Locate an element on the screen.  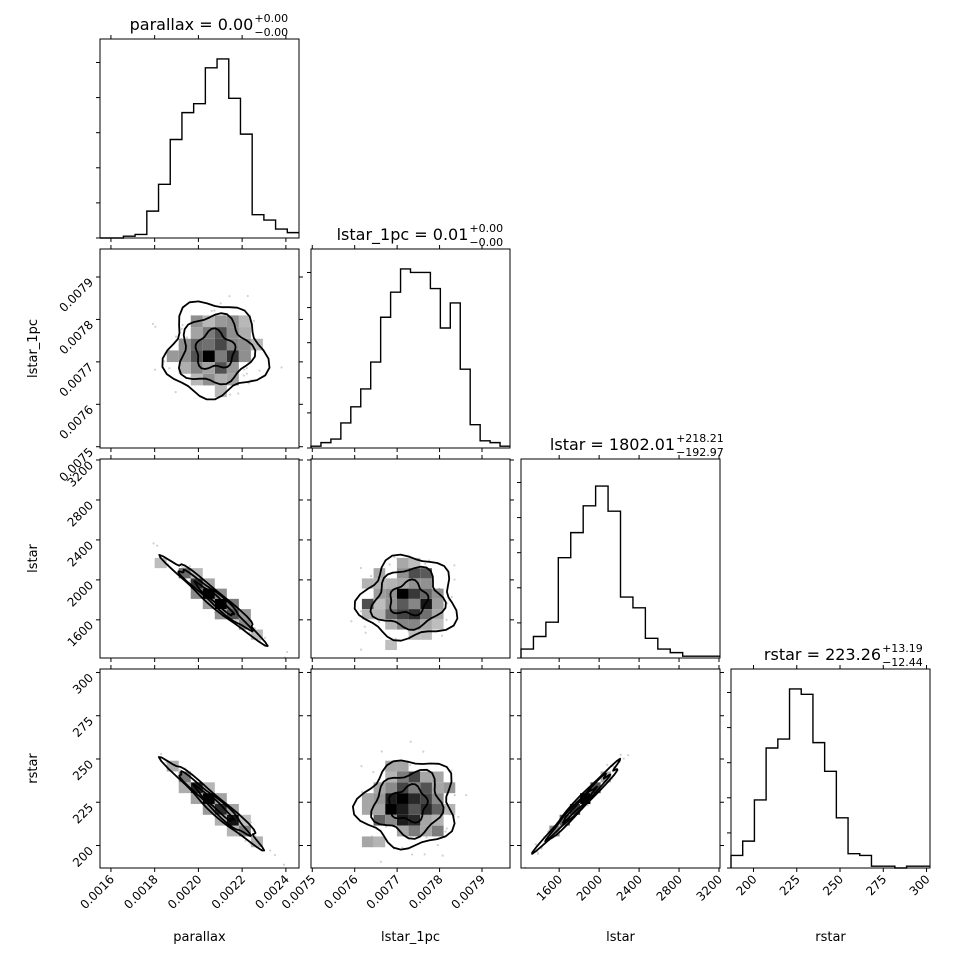
title-plus-error: +13.19 is located at coordinates (902, 648).